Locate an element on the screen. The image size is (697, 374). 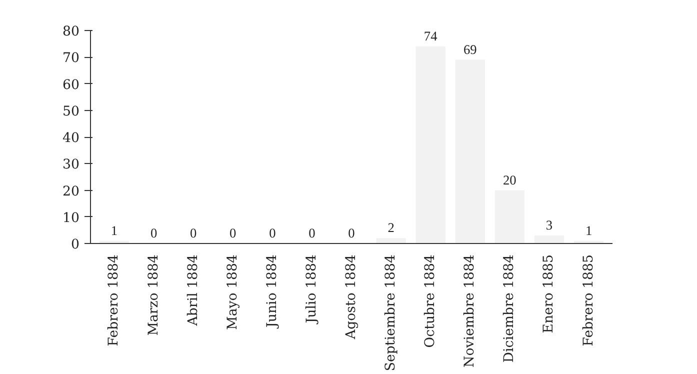
y-tick-label: 0 is located at coordinates (75, 245).